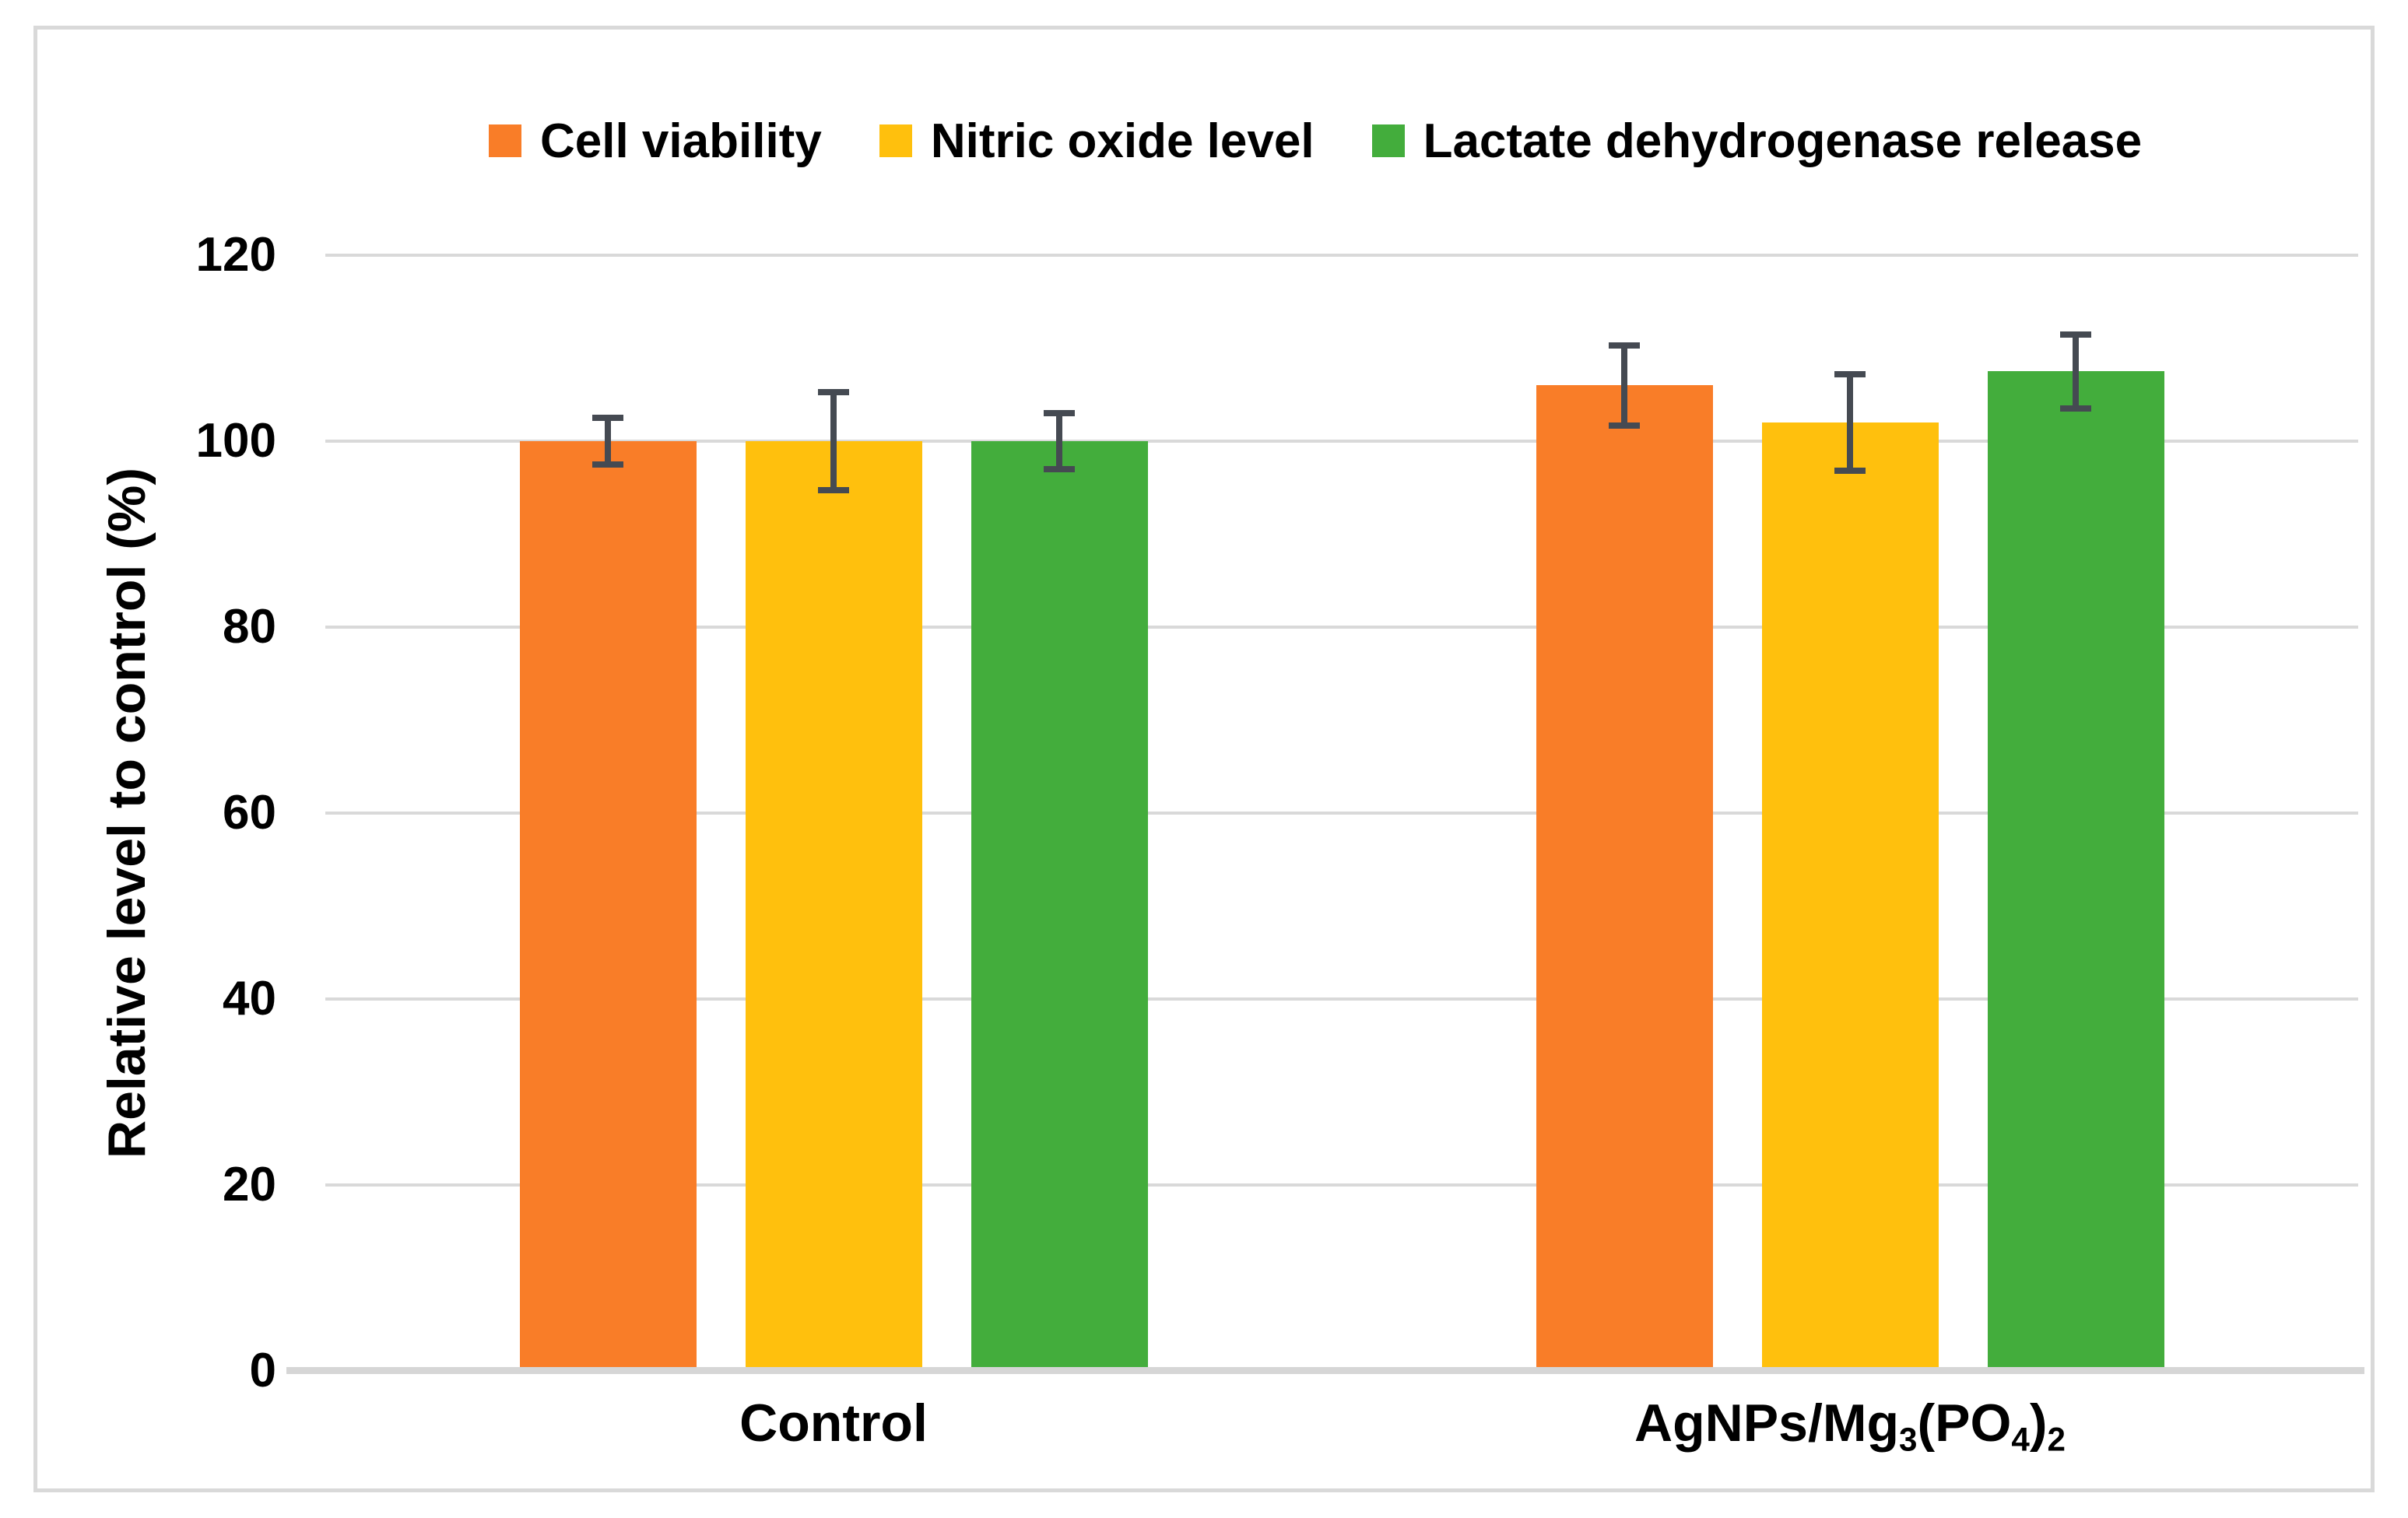 The height and width of the screenshot is (1518, 2408). I want to click on x-axis-line, so click(1325, 1370).